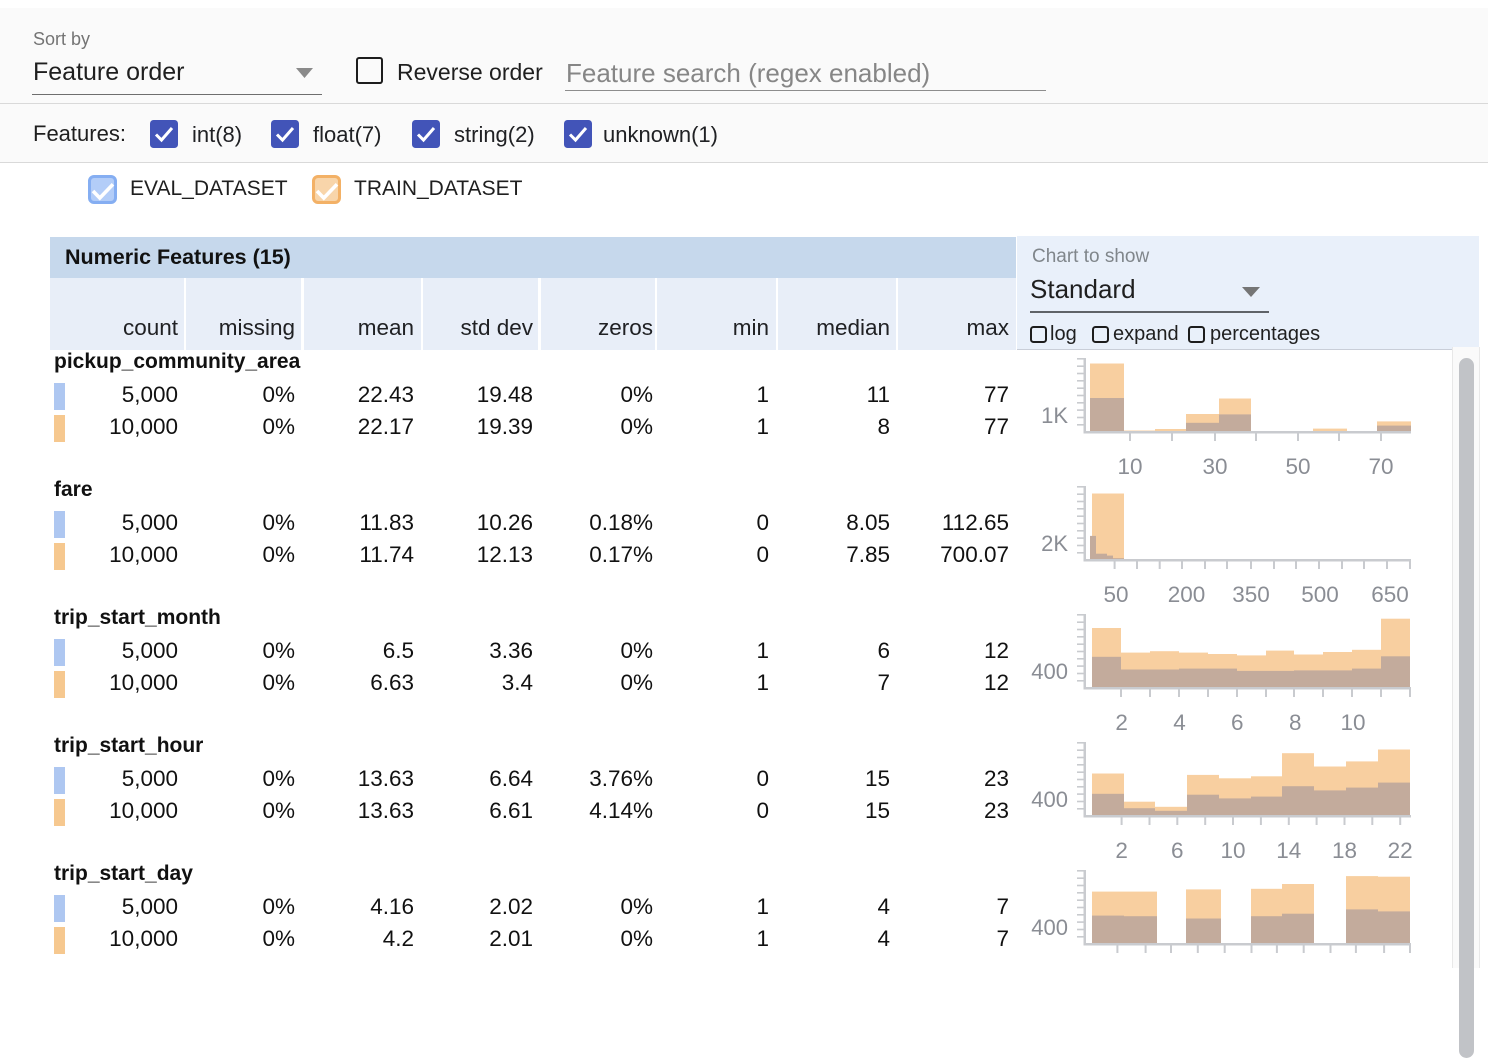  Describe the element at coordinates (1054, 543) in the screenshot. I see `svg-text: 2K` at that location.